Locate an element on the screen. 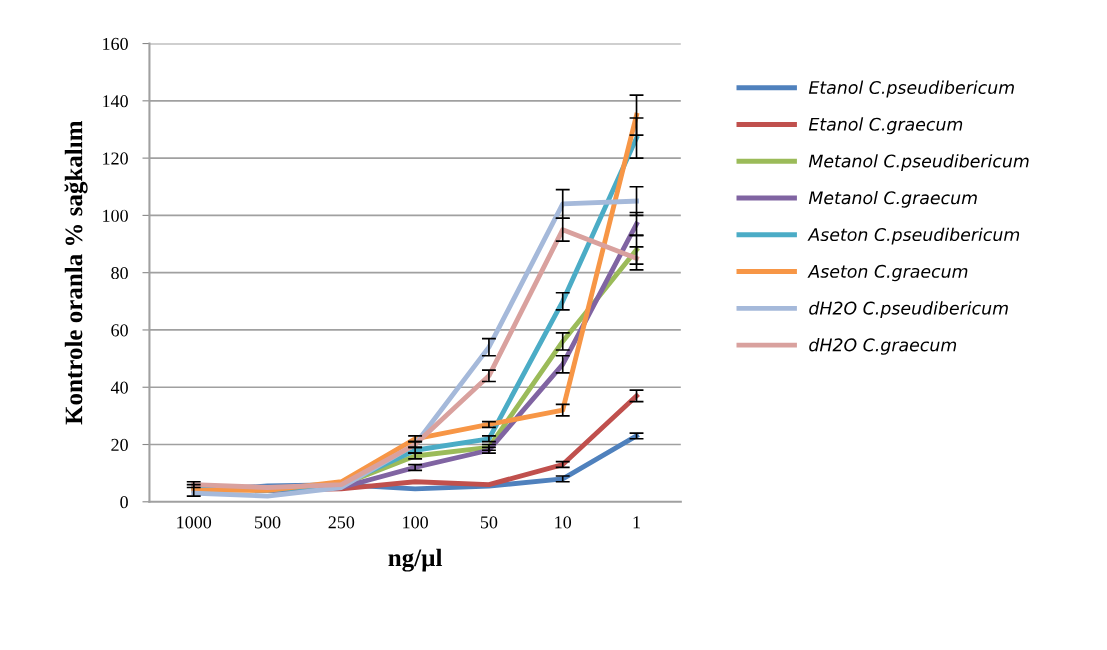 Image resolution: width=1107 pixels, height=650 pixels. legend-label: Metanol C.pseudibericum is located at coordinates (918, 162).